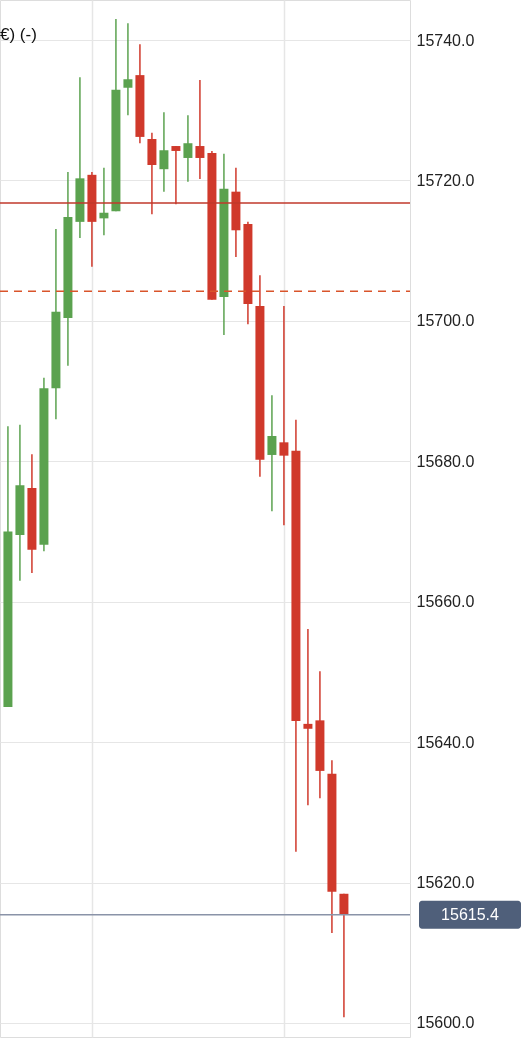 The image size is (526, 1050). I want to click on y-tick-label: 15740.0, so click(445, 40).